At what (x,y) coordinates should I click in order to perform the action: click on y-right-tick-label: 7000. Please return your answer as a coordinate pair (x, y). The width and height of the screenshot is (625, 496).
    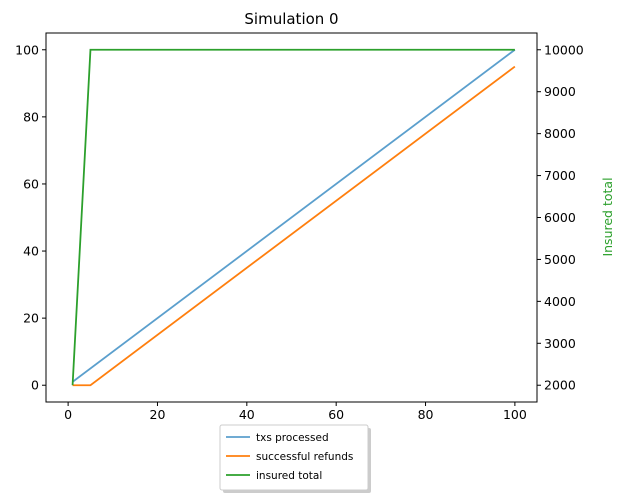
    Looking at the image, I should click on (560, 175).